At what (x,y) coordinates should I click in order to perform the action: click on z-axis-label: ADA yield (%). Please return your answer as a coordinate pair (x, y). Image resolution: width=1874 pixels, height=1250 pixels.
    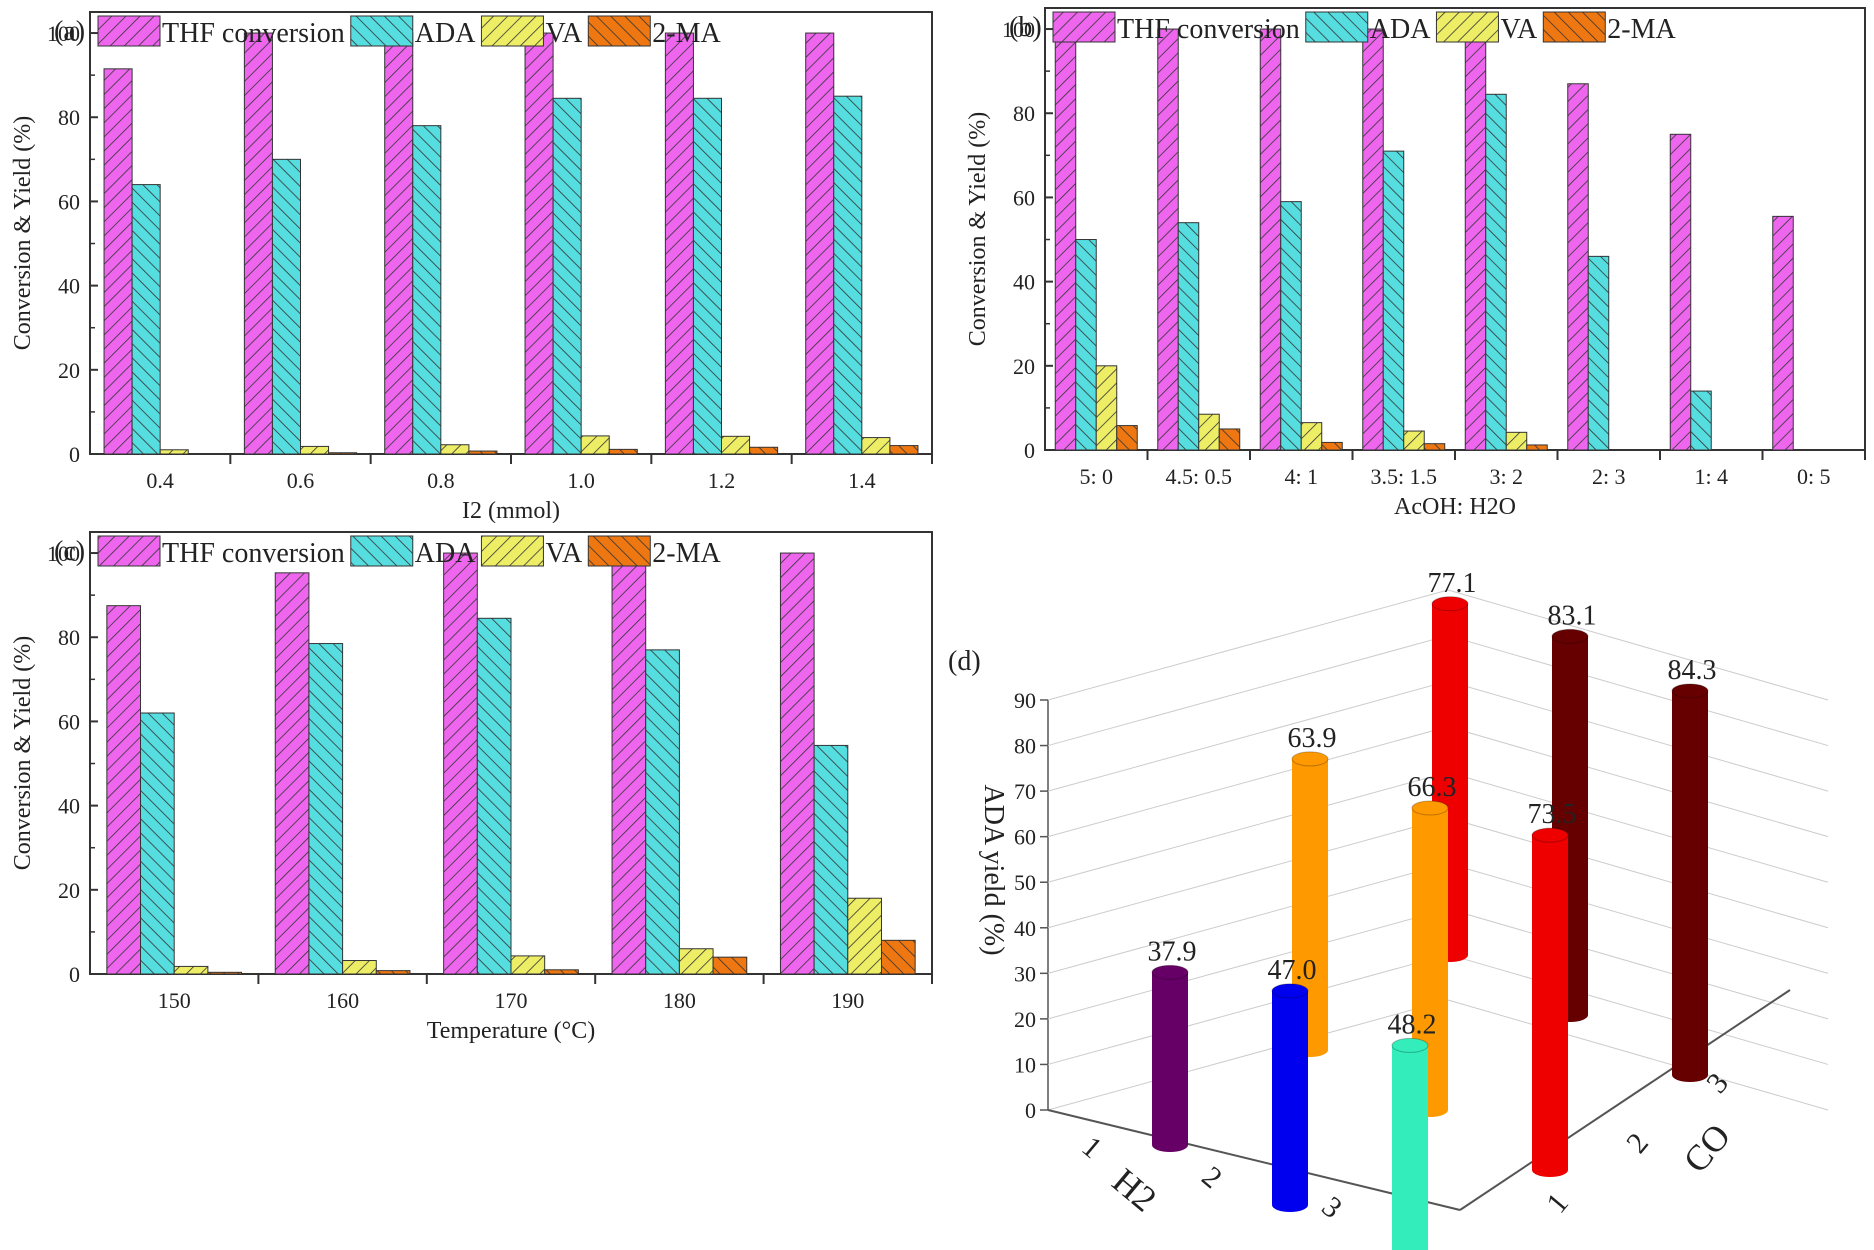
    Looking at the image, I should click on (993, 869).